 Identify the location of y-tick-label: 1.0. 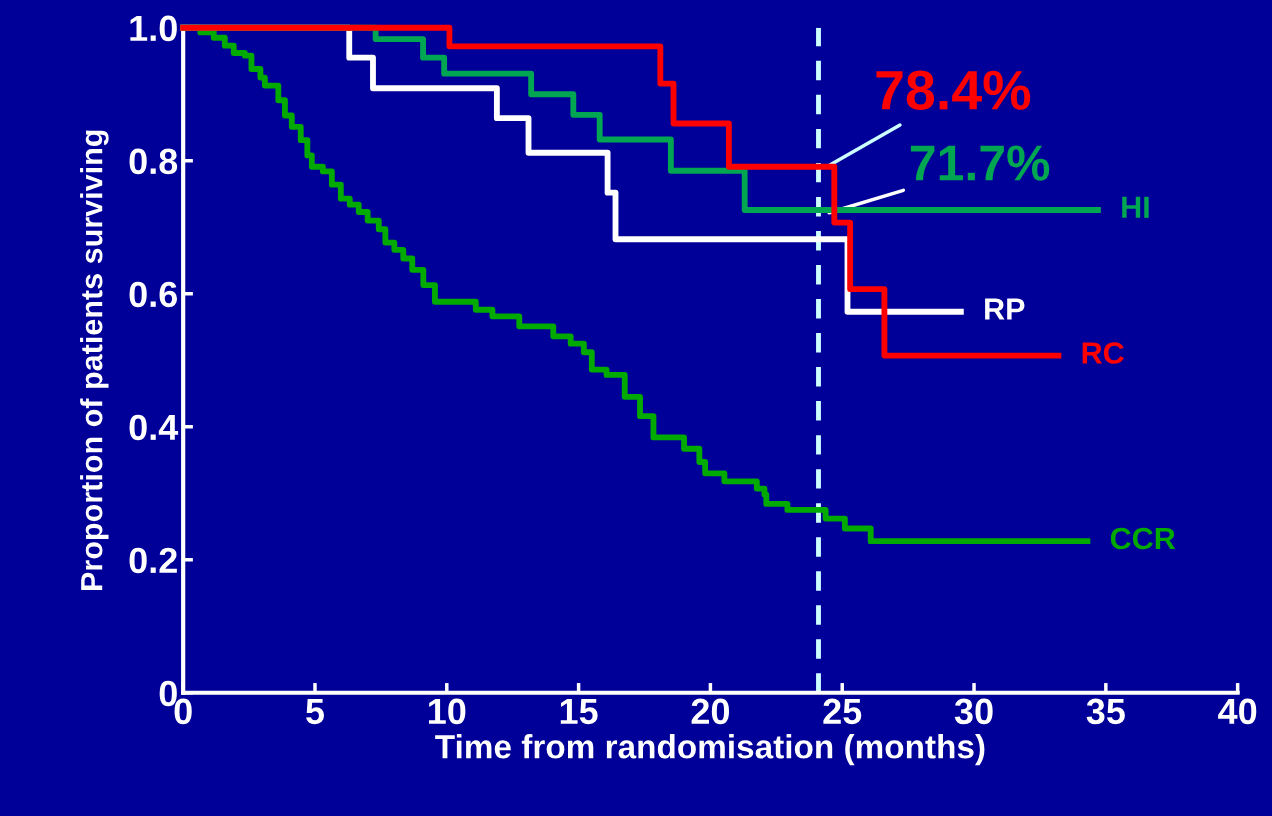
(153, 28).